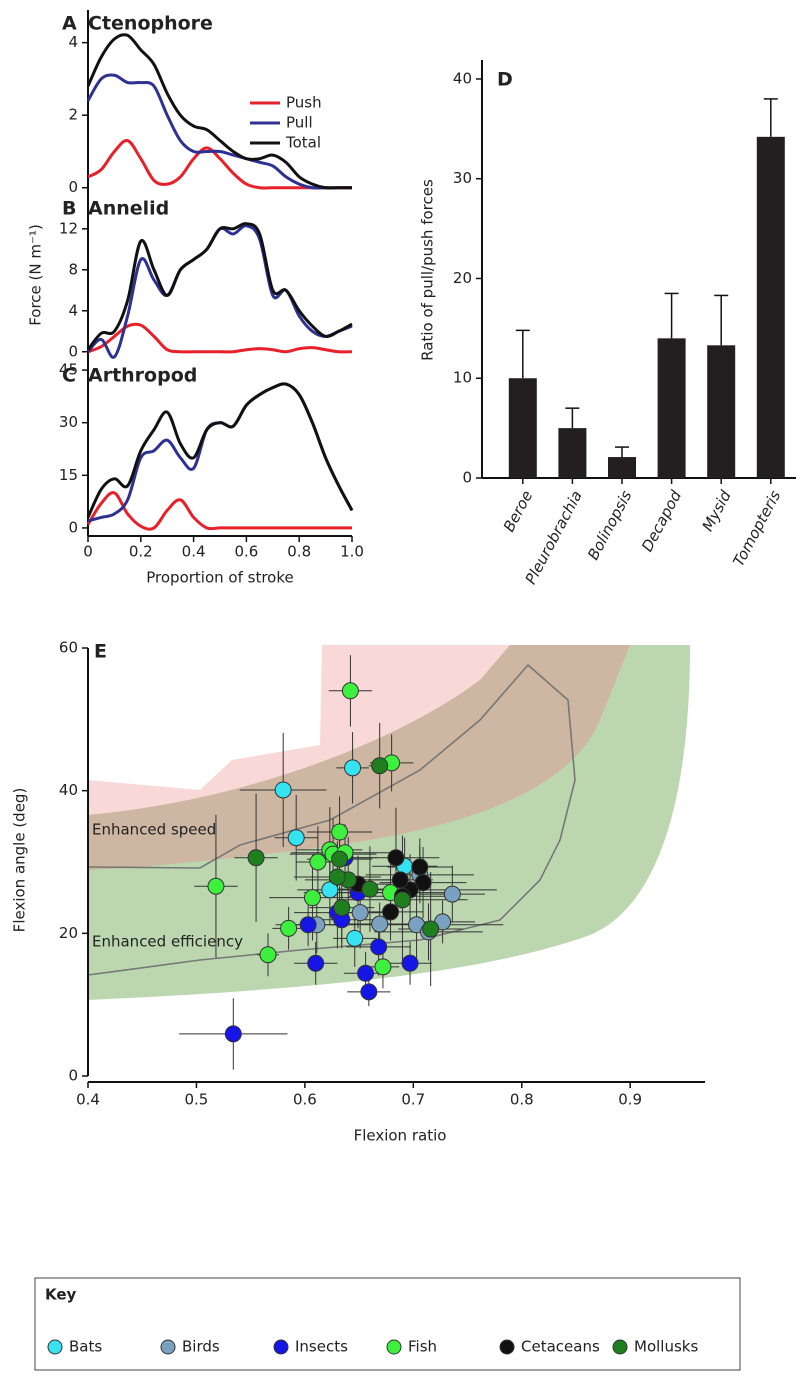  What do you see at coordinates (73, 269) in the screenshot?
I see `y-tick-label: 8` at bounding box center [73, 269].